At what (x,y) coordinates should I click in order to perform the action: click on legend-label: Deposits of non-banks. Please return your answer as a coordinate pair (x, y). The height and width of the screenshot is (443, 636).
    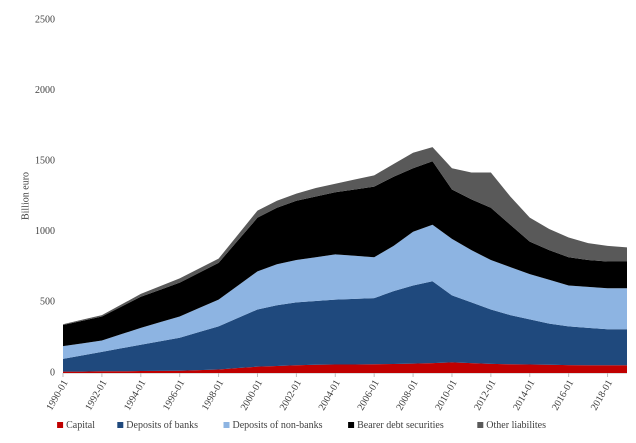
    Looking at the image, I should click on (278, 425).